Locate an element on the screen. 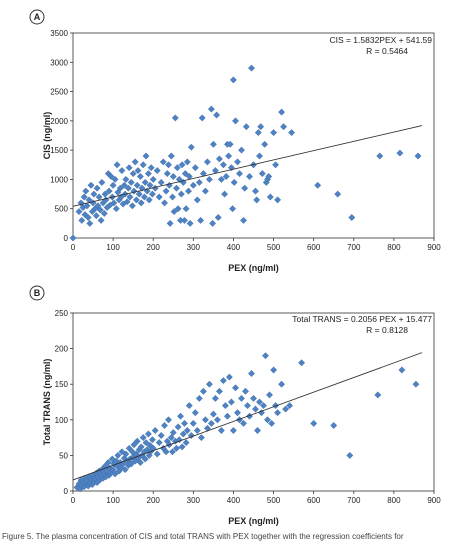 The width and height of the screenshot is (474, 544). y-tick-label: 250 is located at coordinates (62, 313).